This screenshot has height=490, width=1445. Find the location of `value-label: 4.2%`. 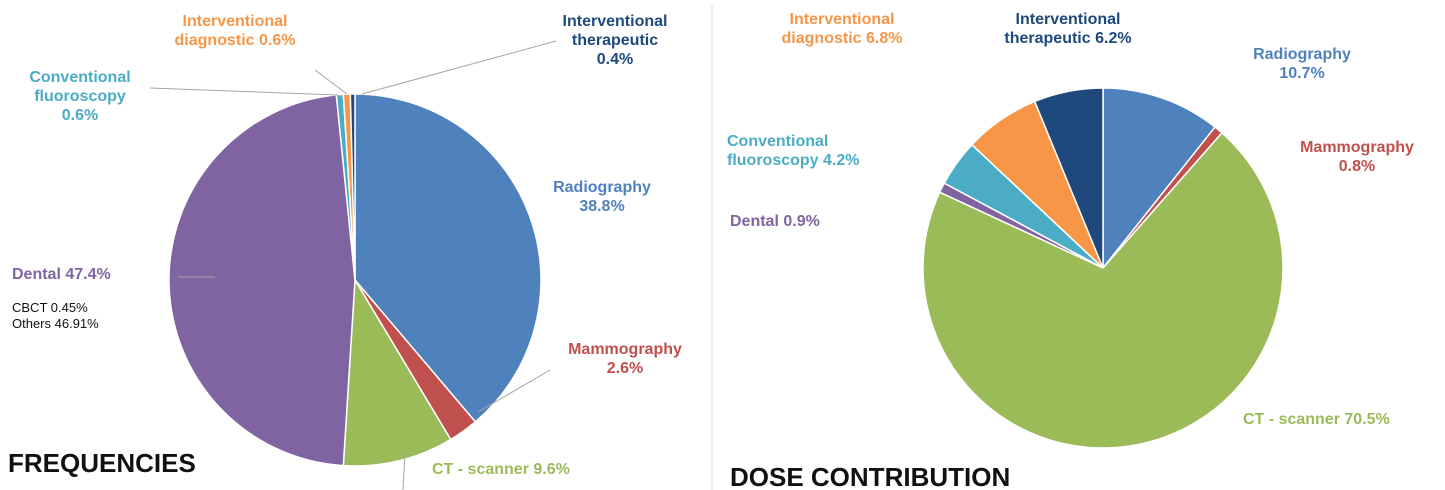

value-label: 4.2% is located at coordinates (841, 160).